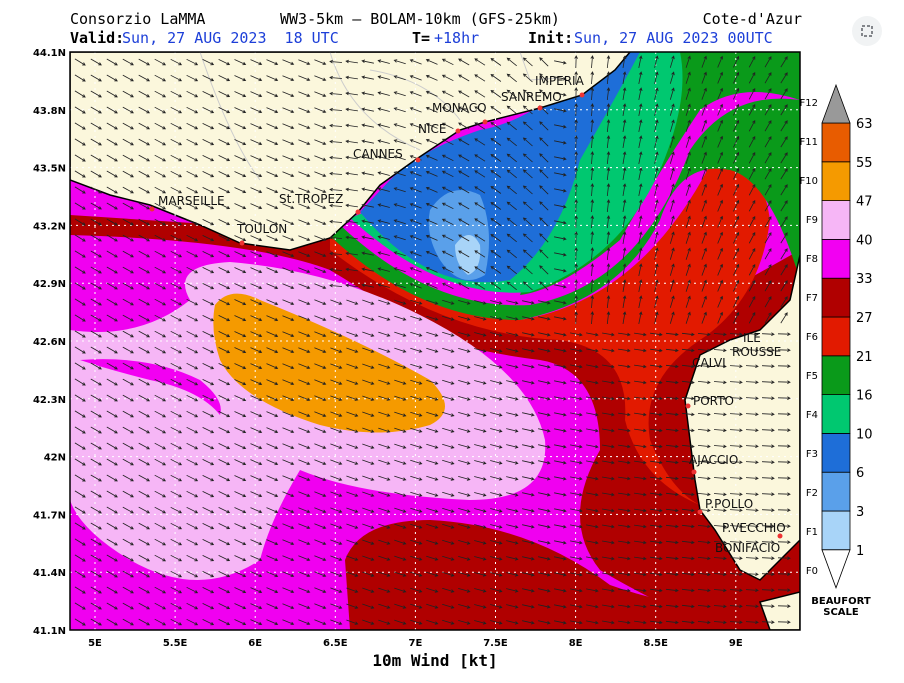 This screenshot has height=683, width=904. Describe the element at coordinates (864, 357) in the screenshot. I see `legend-value: 21` at that location.